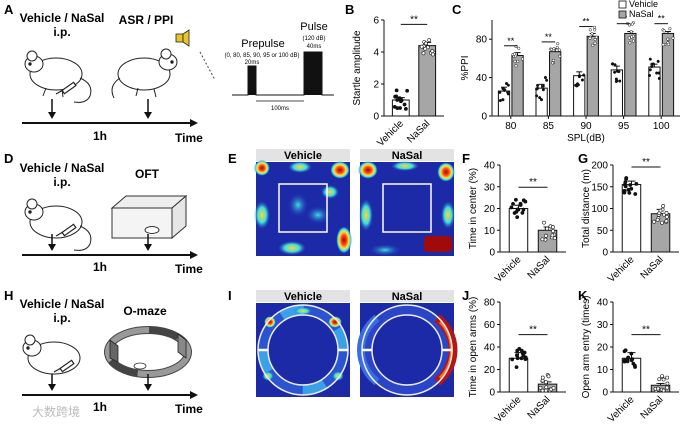  What do you see at coordinates (261, 56) in the screenshot?
I see `prepulse-levels: (0, 80, 85, 90, 95 or 100 dB)` at bounding box center [261, 56].